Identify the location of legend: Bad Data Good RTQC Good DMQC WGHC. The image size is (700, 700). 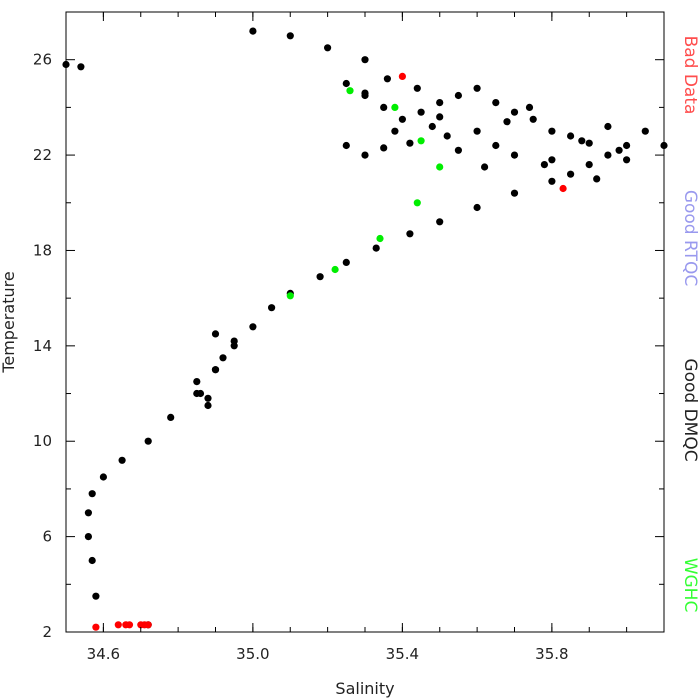
(690, 324).